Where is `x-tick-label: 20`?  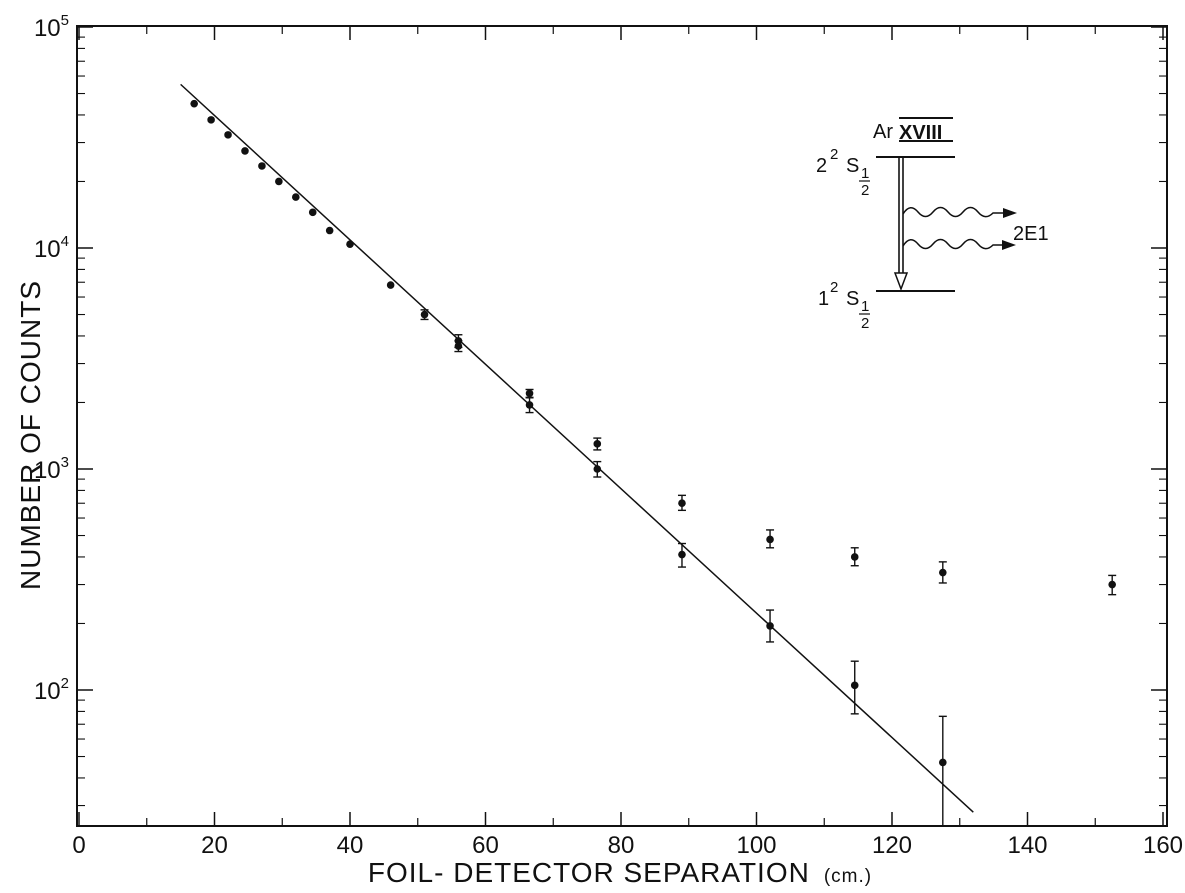 x-tick-label: 20 is located at coordinates (214, 845).